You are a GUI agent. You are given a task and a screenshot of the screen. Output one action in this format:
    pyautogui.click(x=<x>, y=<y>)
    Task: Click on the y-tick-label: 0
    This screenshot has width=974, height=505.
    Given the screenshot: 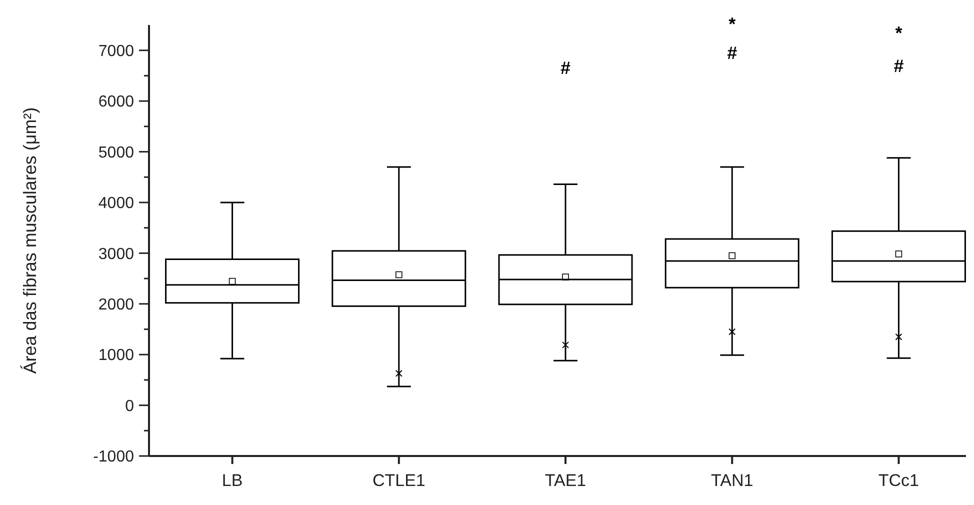 What is the action you would take?
    pyautogui.click(x=129, y=406)
    